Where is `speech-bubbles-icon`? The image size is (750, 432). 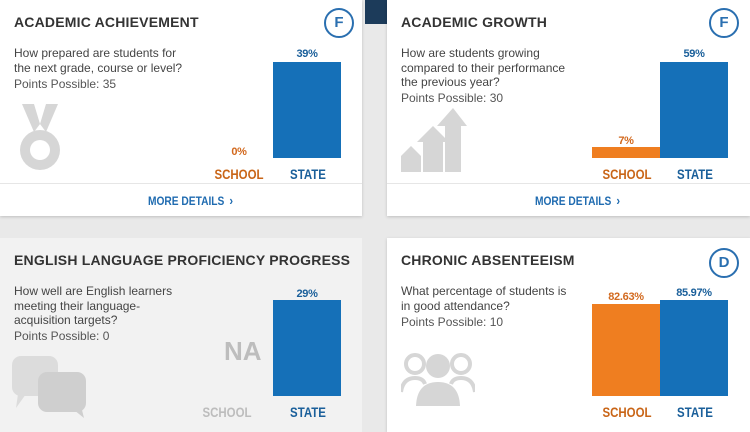 speech-bubbles-icon is located at coordinates (49, 387).